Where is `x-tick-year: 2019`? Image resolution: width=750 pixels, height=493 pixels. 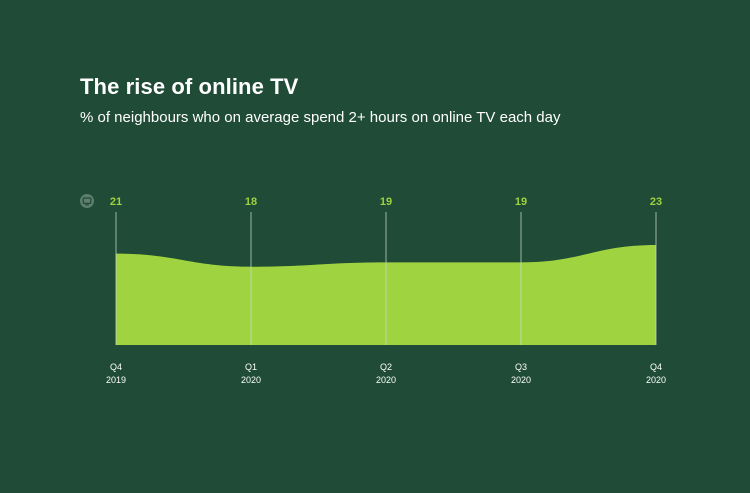
x-tick-year: 2019 is located at coordinates (116, 380).